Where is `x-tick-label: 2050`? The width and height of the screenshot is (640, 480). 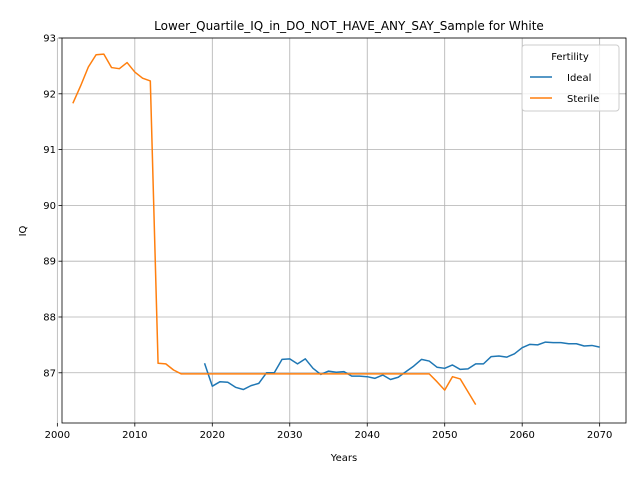 x-tick-label: 2050 is located at coordinates (444, 435).